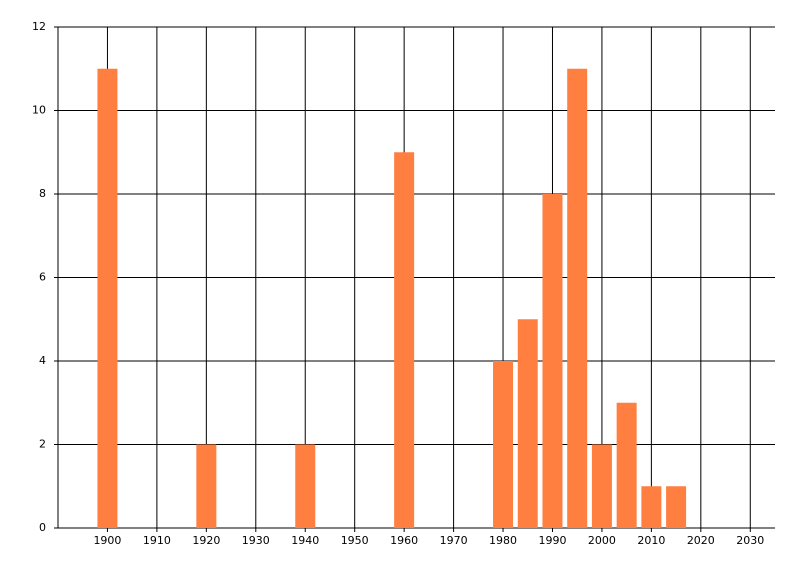  Describe the element at coordinates (355, 540) in the screenshot. I see `x-tick-label: 1950` at that location.